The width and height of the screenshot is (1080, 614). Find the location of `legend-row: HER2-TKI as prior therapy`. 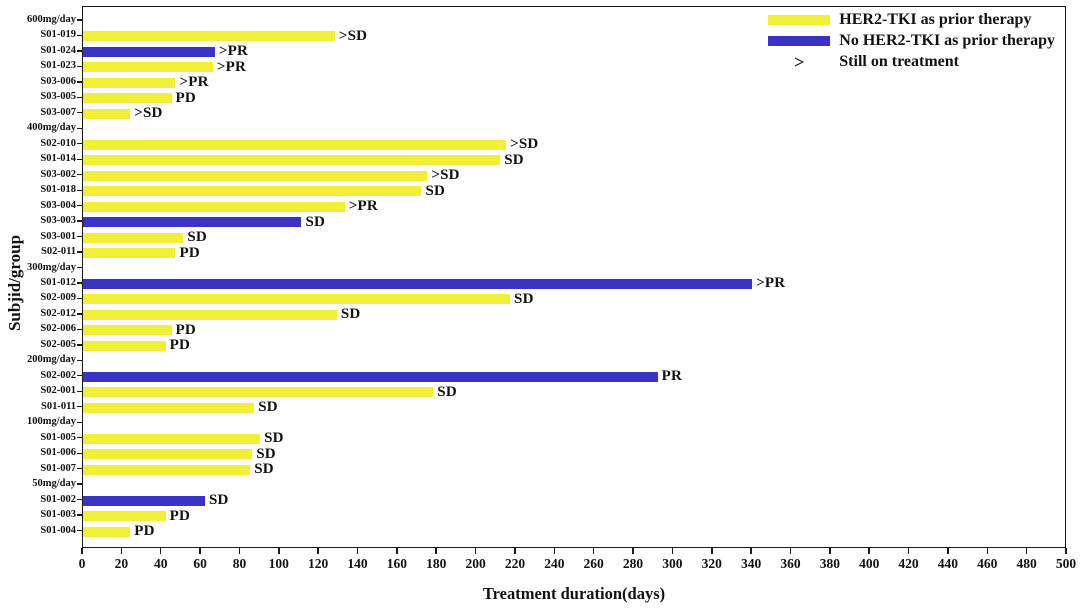

legend-row: HER2-TKI as prior therapy is located at coordinates (911, 19).